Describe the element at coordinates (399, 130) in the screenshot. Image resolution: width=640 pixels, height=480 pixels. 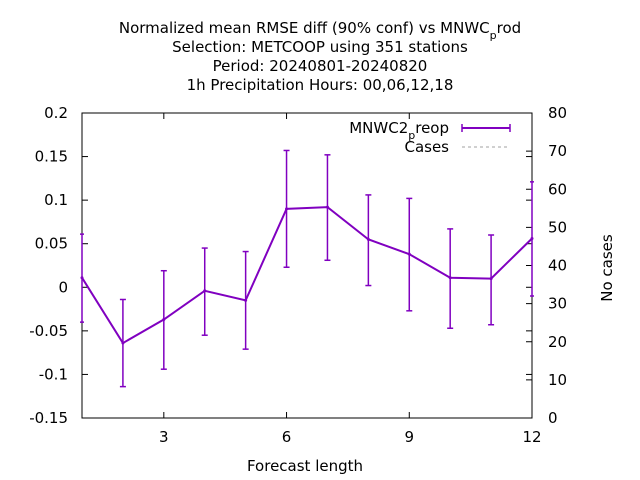
I see `legend-label-mnwc2: MNWC2preop` at that location.